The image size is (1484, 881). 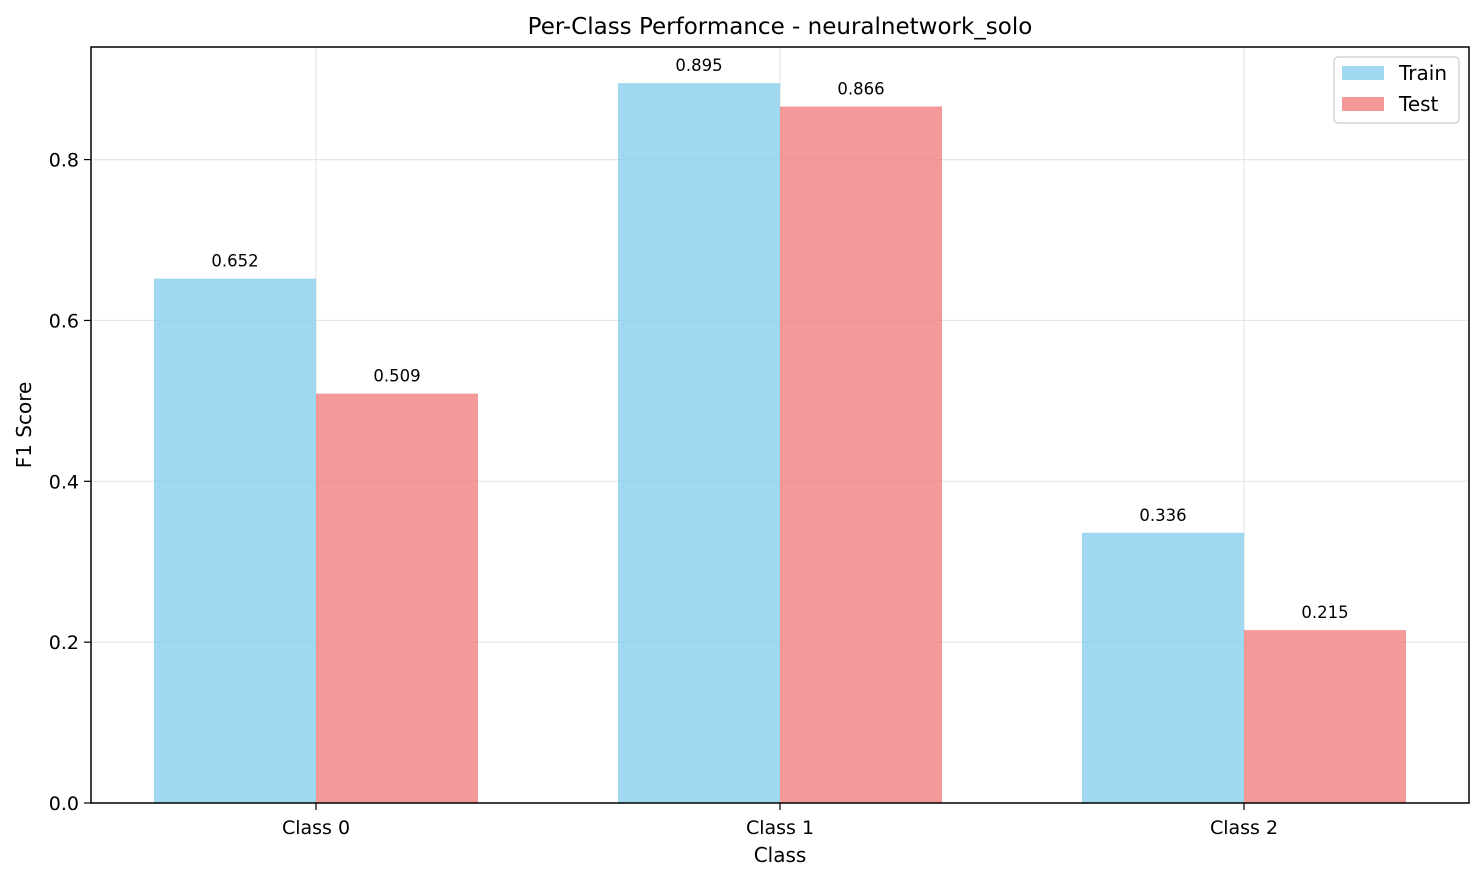 What do you see at coordinates (64, 321) in the screenshot?
I see `y-tick-label: 0.6` at bounding box center [64, 321].